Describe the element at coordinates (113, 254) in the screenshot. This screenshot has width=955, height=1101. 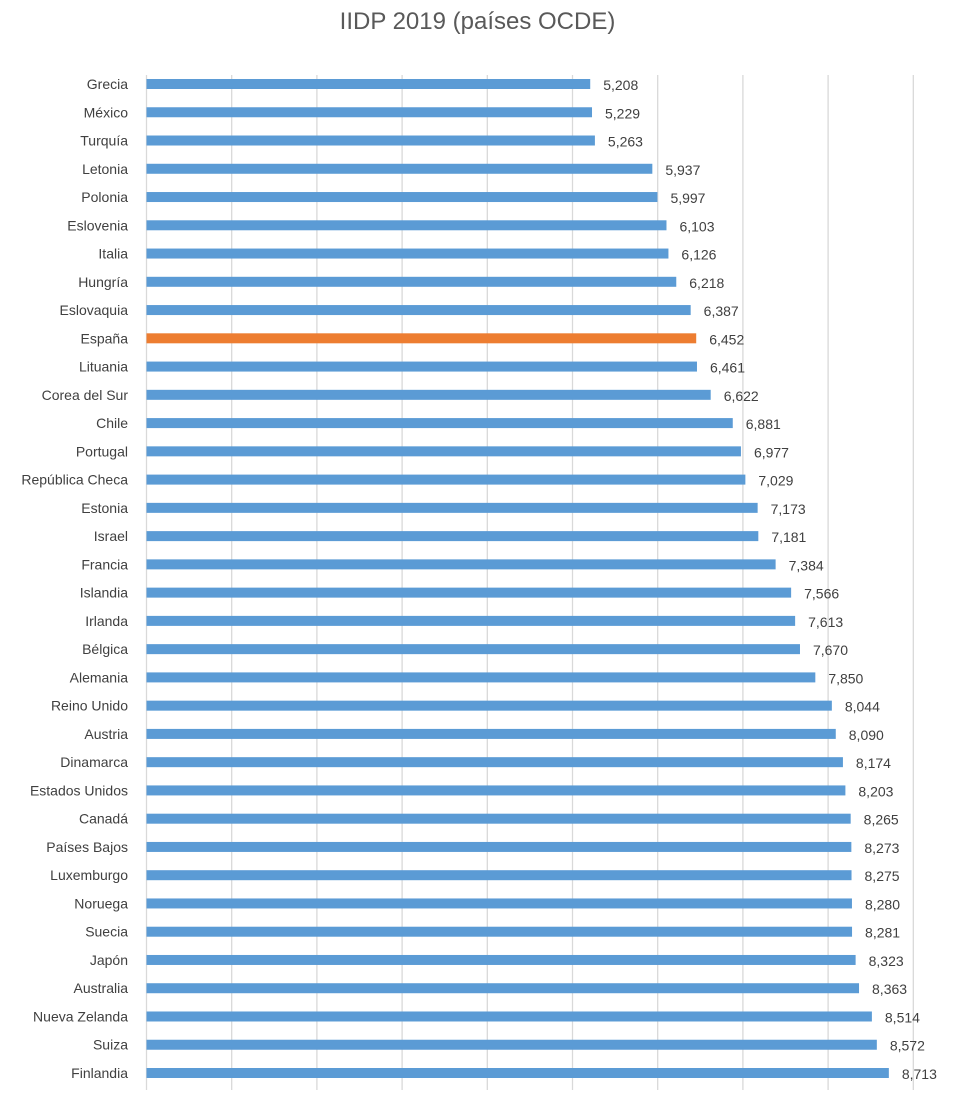
I see `category-label: Italia` at that location.